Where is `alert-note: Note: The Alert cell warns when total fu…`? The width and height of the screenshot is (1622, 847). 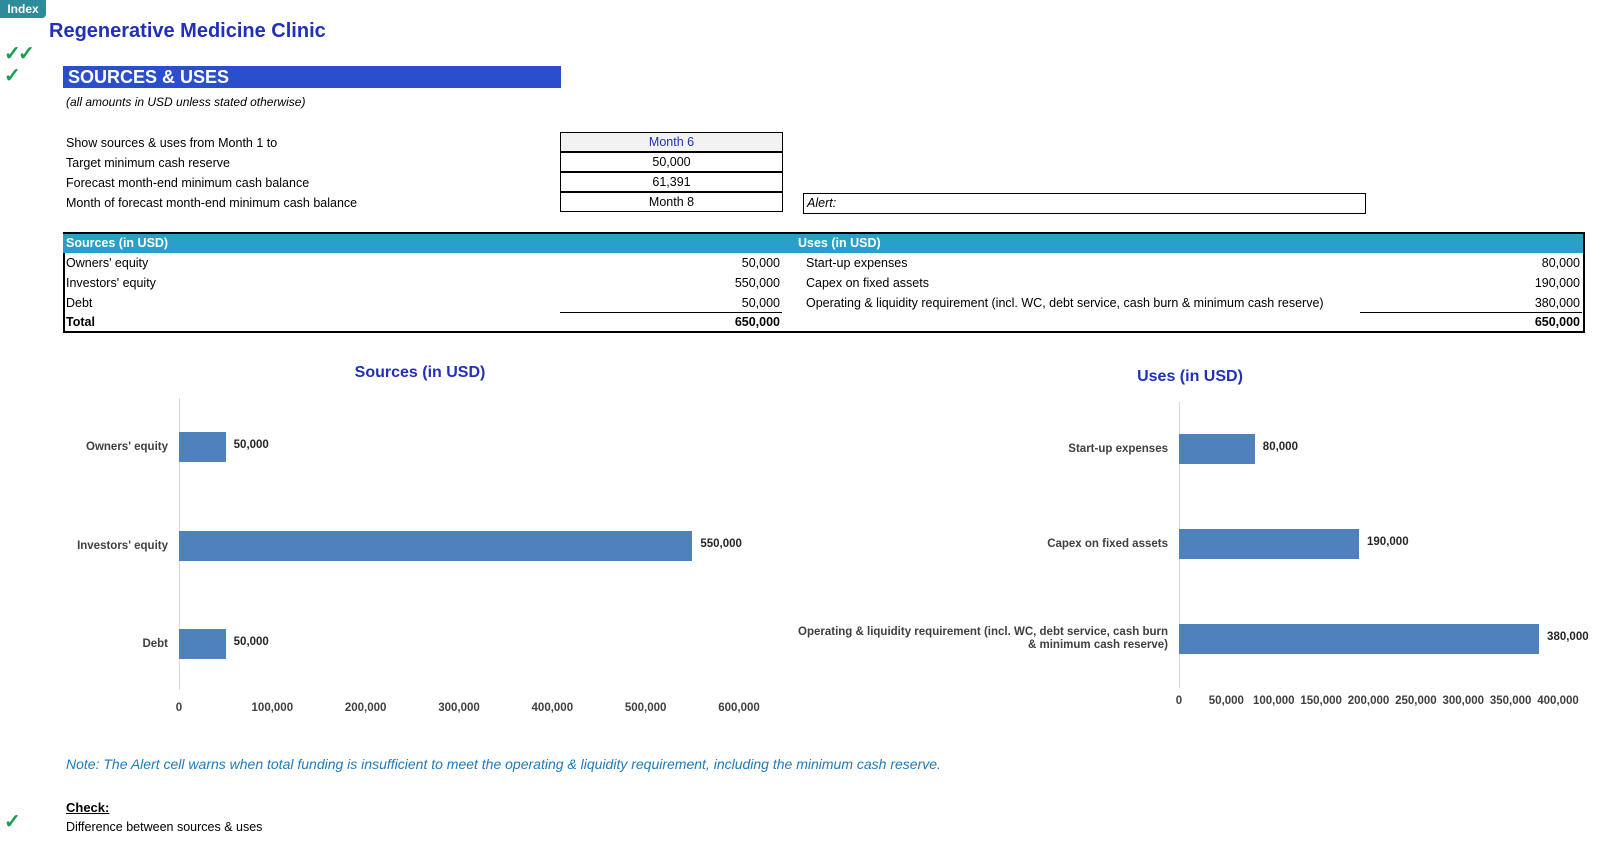
alert-note: Note: The Alert cell warns when total fu… is located at coordinates (503, 764).